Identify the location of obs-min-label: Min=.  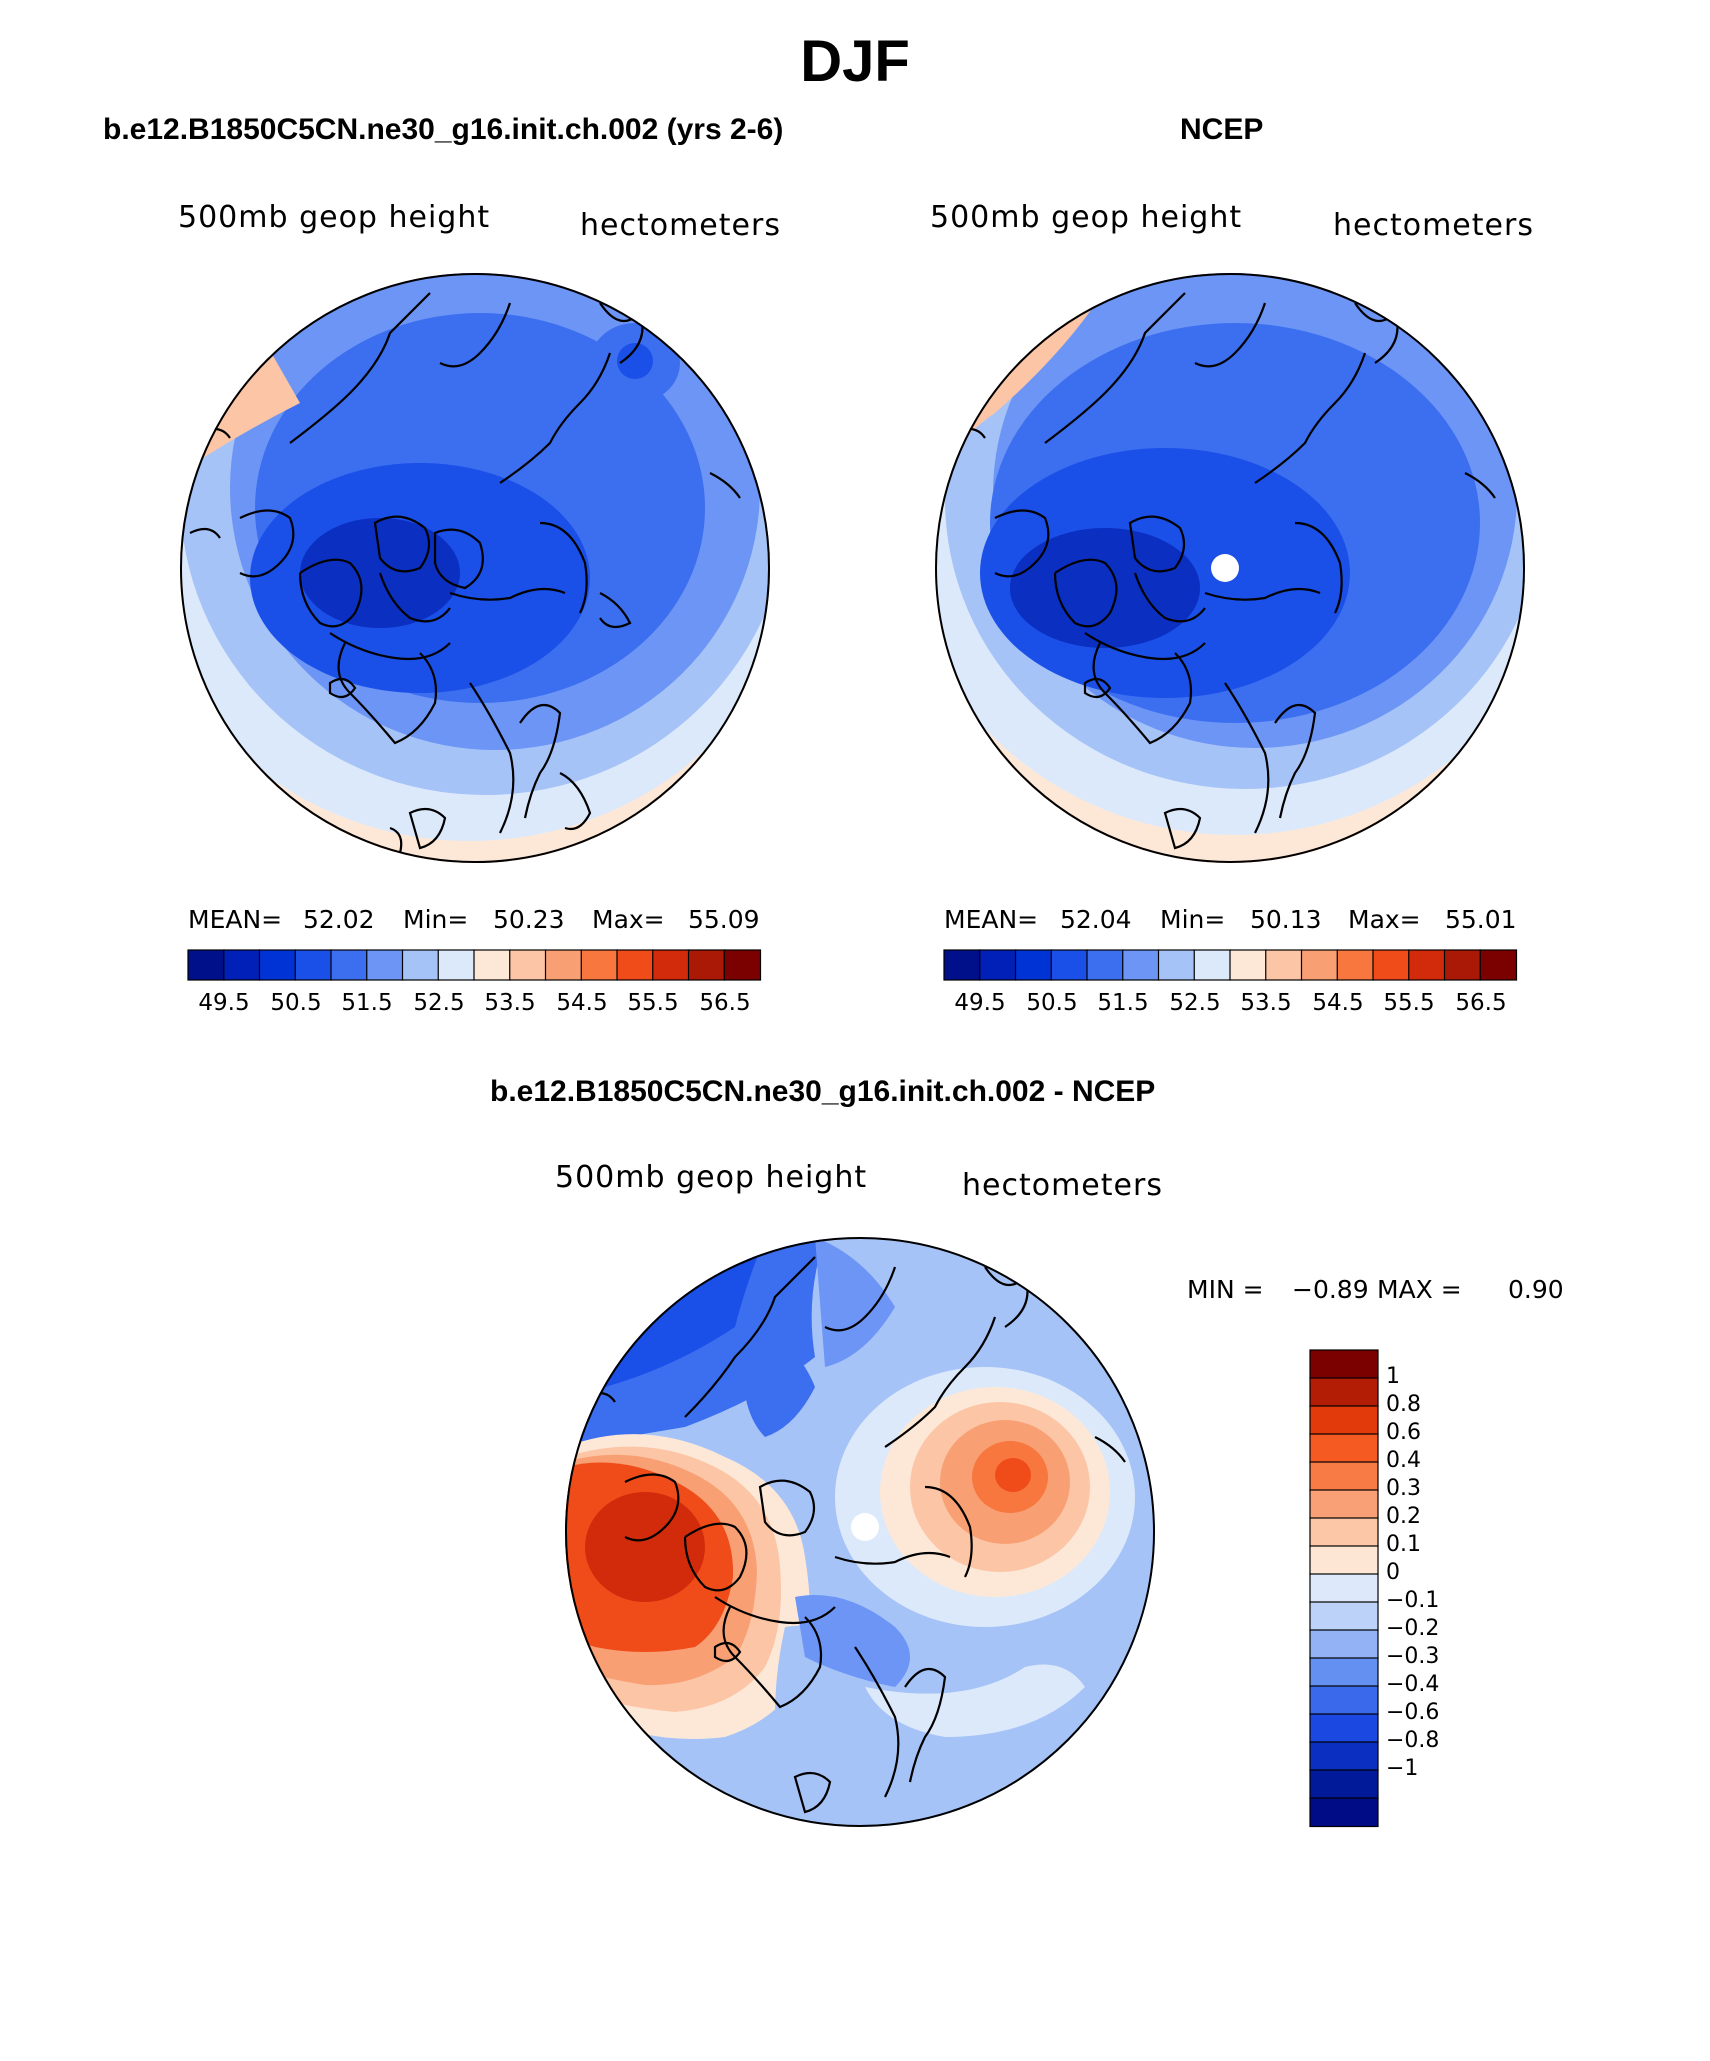
(1193, 919).